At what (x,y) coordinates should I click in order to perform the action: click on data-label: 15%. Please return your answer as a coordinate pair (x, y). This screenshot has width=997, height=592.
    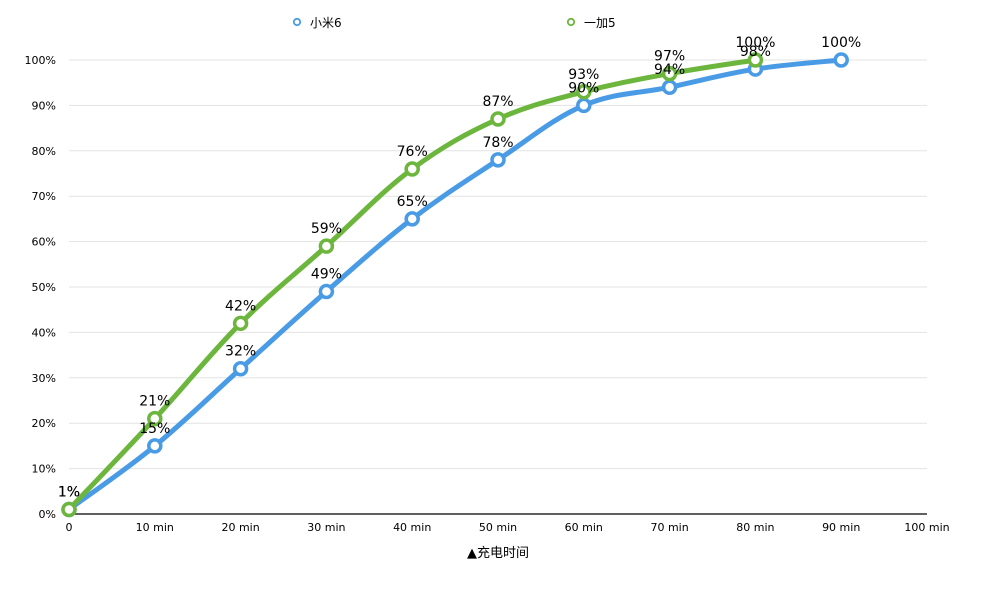
    Looking at the image, I should click on (154, 429).